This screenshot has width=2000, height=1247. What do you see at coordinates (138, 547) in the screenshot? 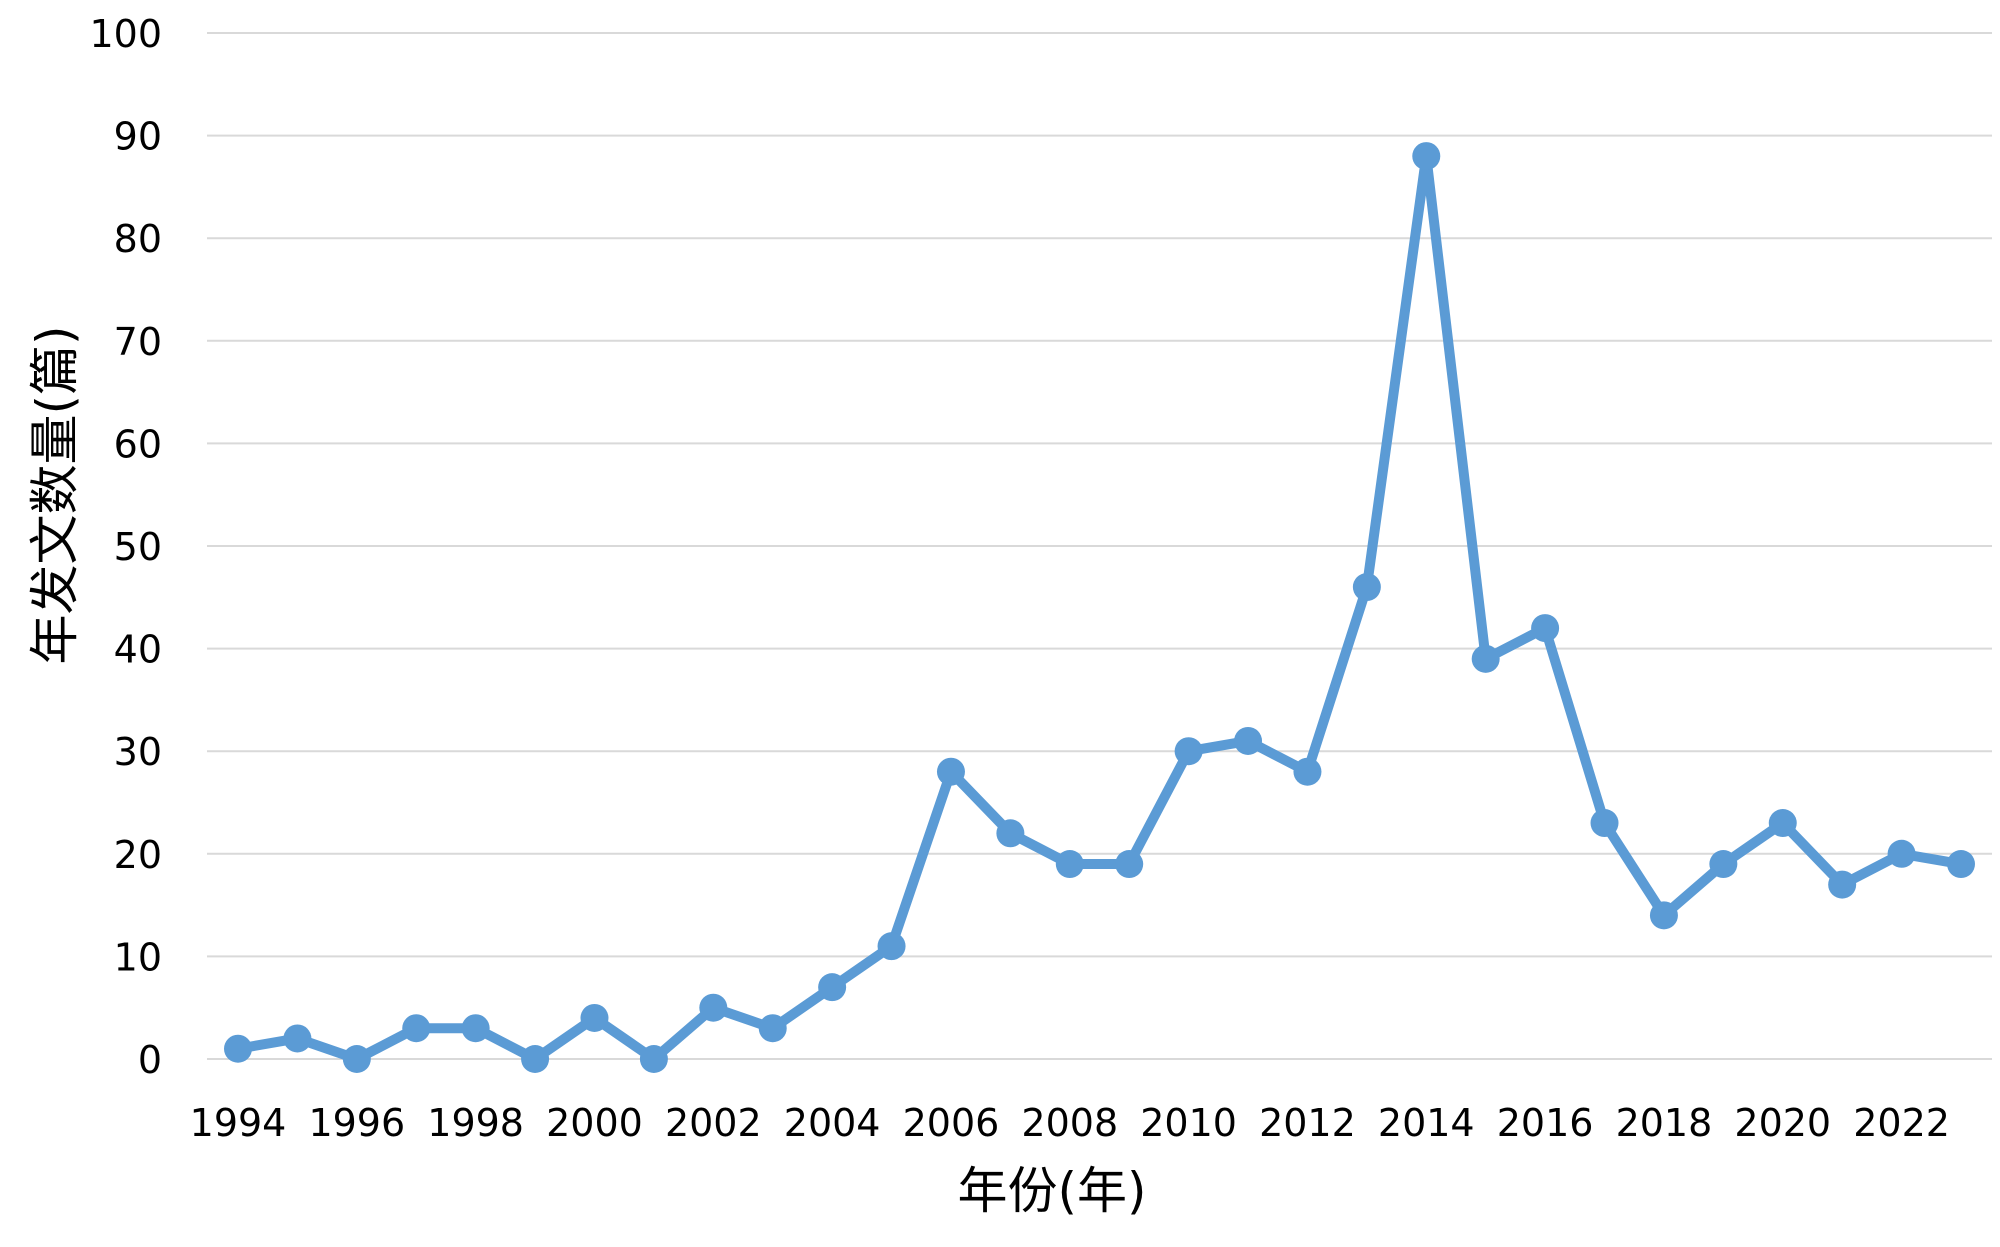
I see `y-tick-label: 50` at bounding box center [138, 547].